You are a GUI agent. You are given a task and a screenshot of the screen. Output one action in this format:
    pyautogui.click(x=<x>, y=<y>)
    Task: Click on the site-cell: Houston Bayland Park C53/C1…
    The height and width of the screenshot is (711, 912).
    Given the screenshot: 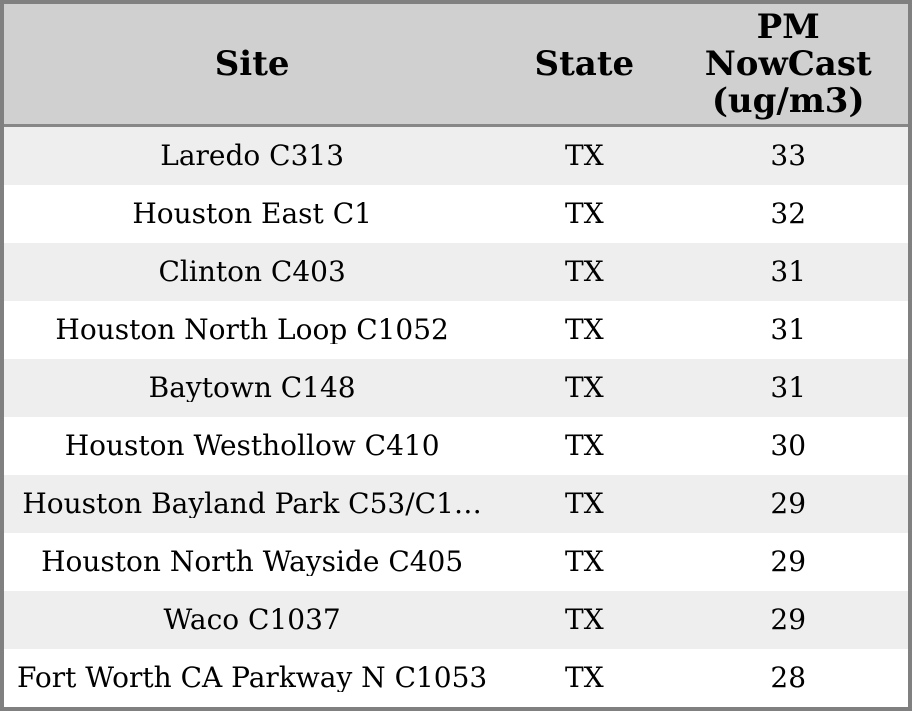 What is the action you would take?
    pyautogui.click(x=252, y=504)
    